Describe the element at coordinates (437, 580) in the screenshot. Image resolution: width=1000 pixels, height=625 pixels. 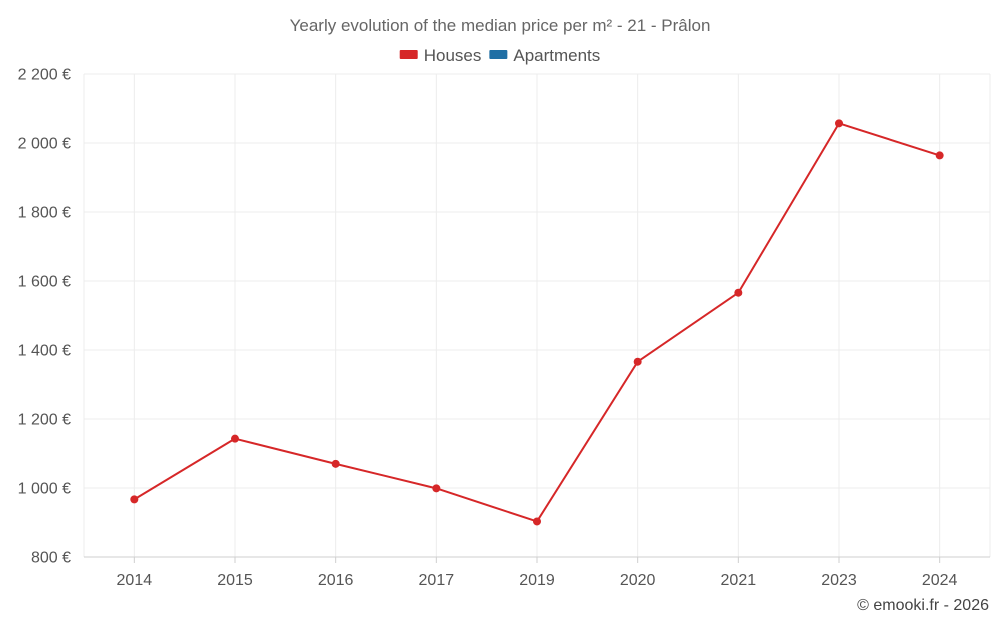
I see `x-tick-label: 2017` at that location.